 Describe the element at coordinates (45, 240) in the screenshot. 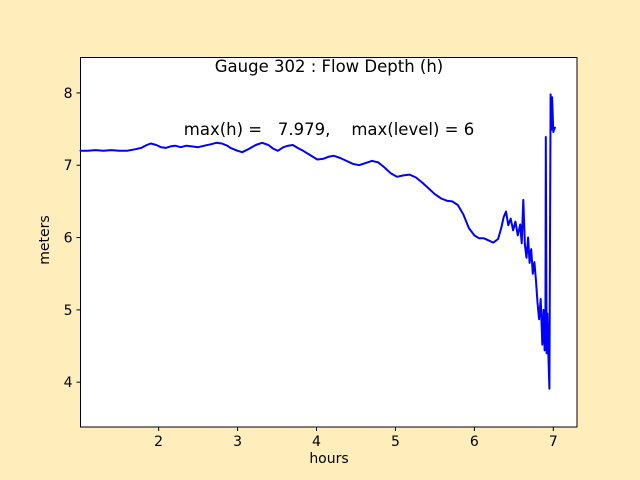

I see `y-axis-label: meters` at that location.